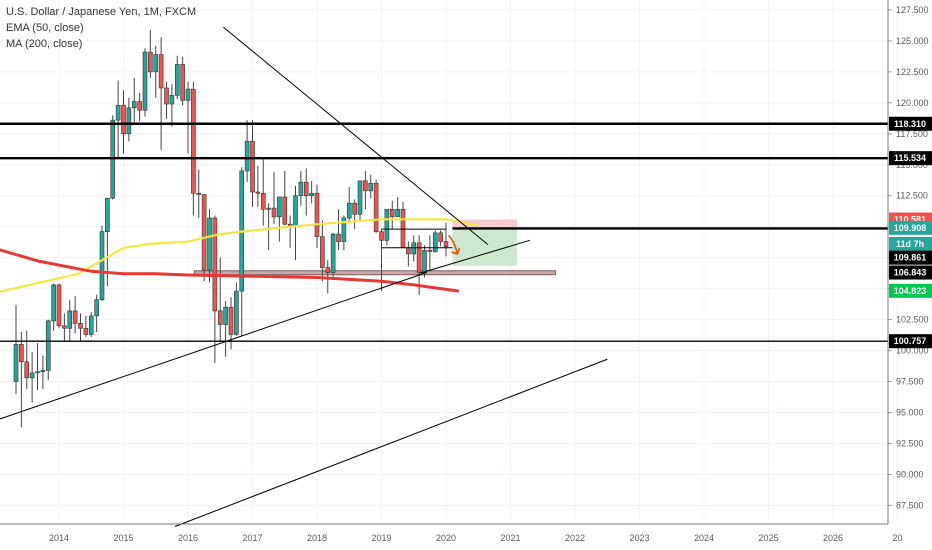 Image resolution: width=932 pixels, height=550 pixels. What do you see at coordinates (375, 273) in the screenshot?
I see `support-zone` at bounding box center [375, 273].